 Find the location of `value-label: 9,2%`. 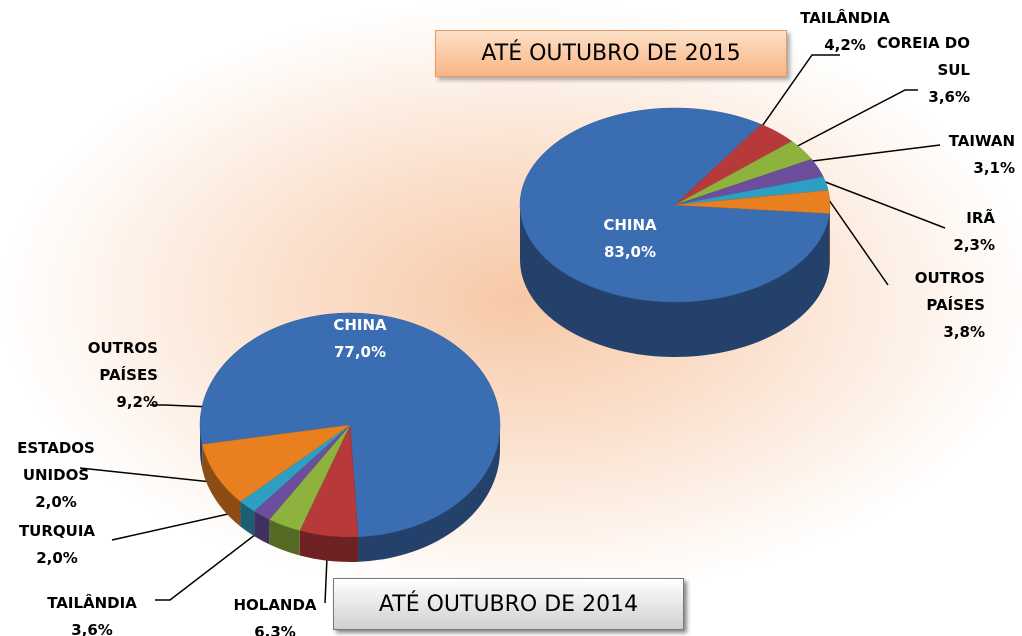

value-label: 9,2% is located at coordinates (137, 402).